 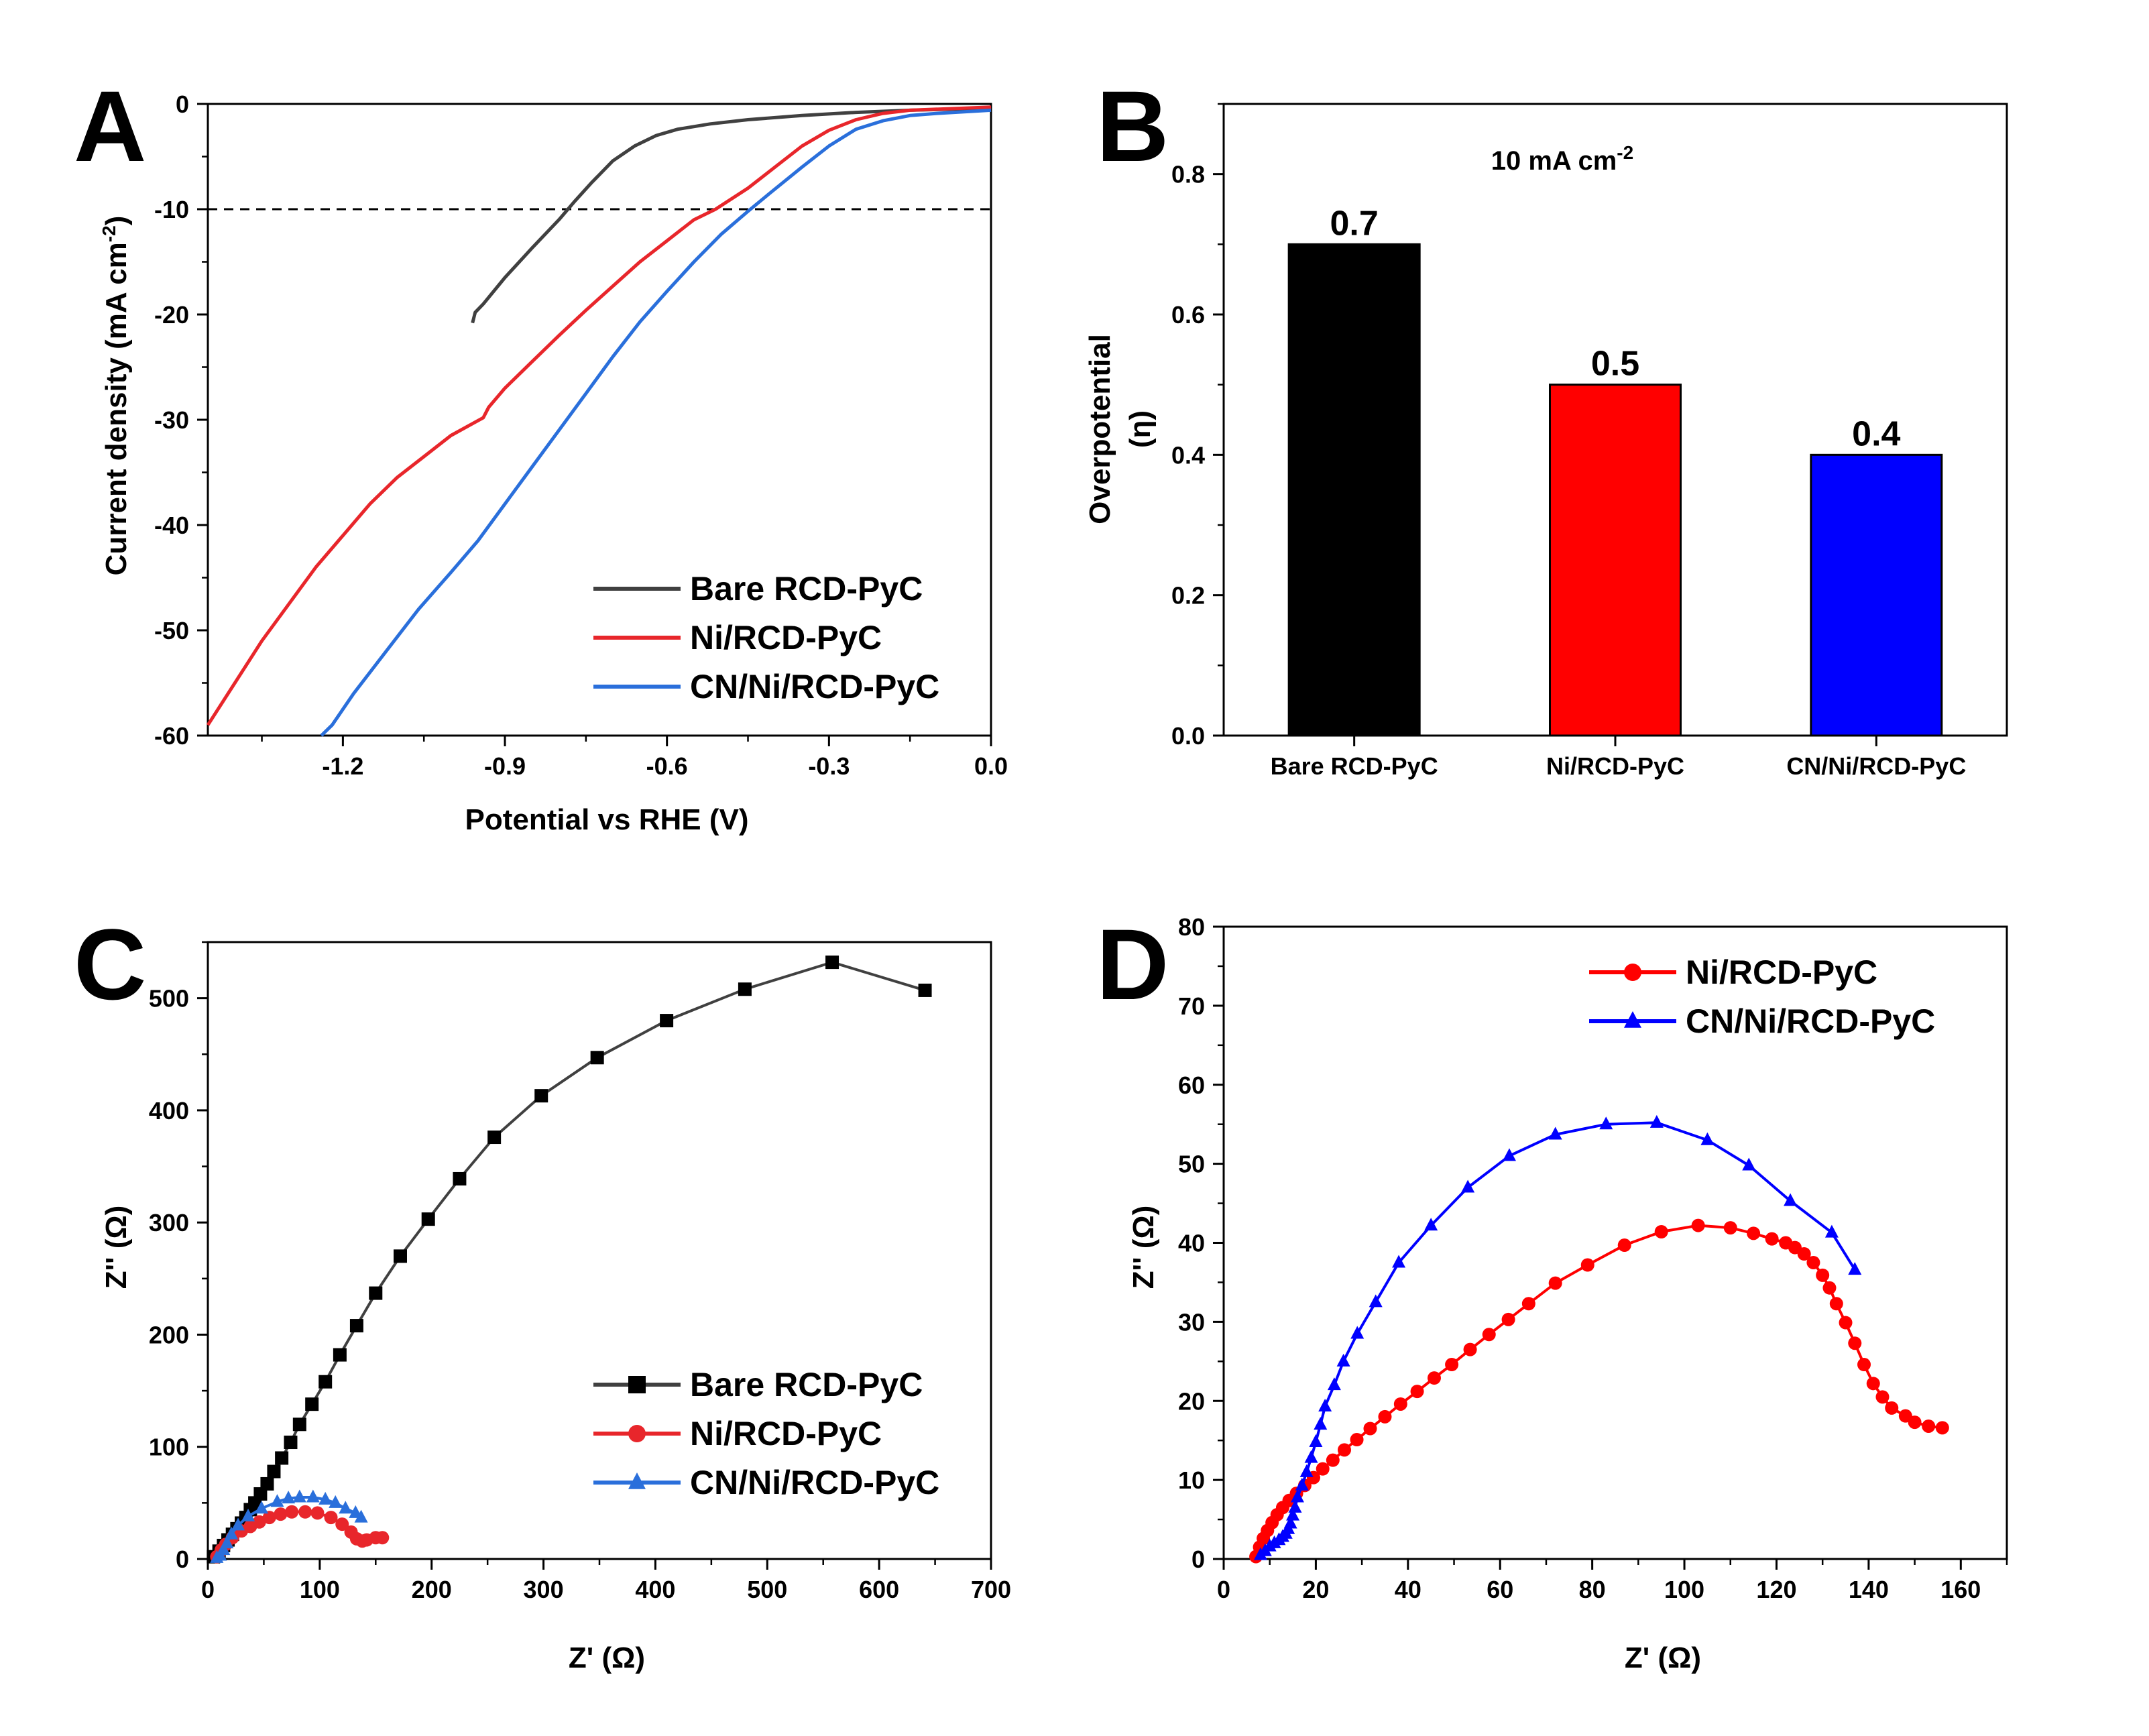 What do you see at coordinates (110, 126) in the screenshot?
I see `panel-letter-a: A` at bounding box center [110, 126].